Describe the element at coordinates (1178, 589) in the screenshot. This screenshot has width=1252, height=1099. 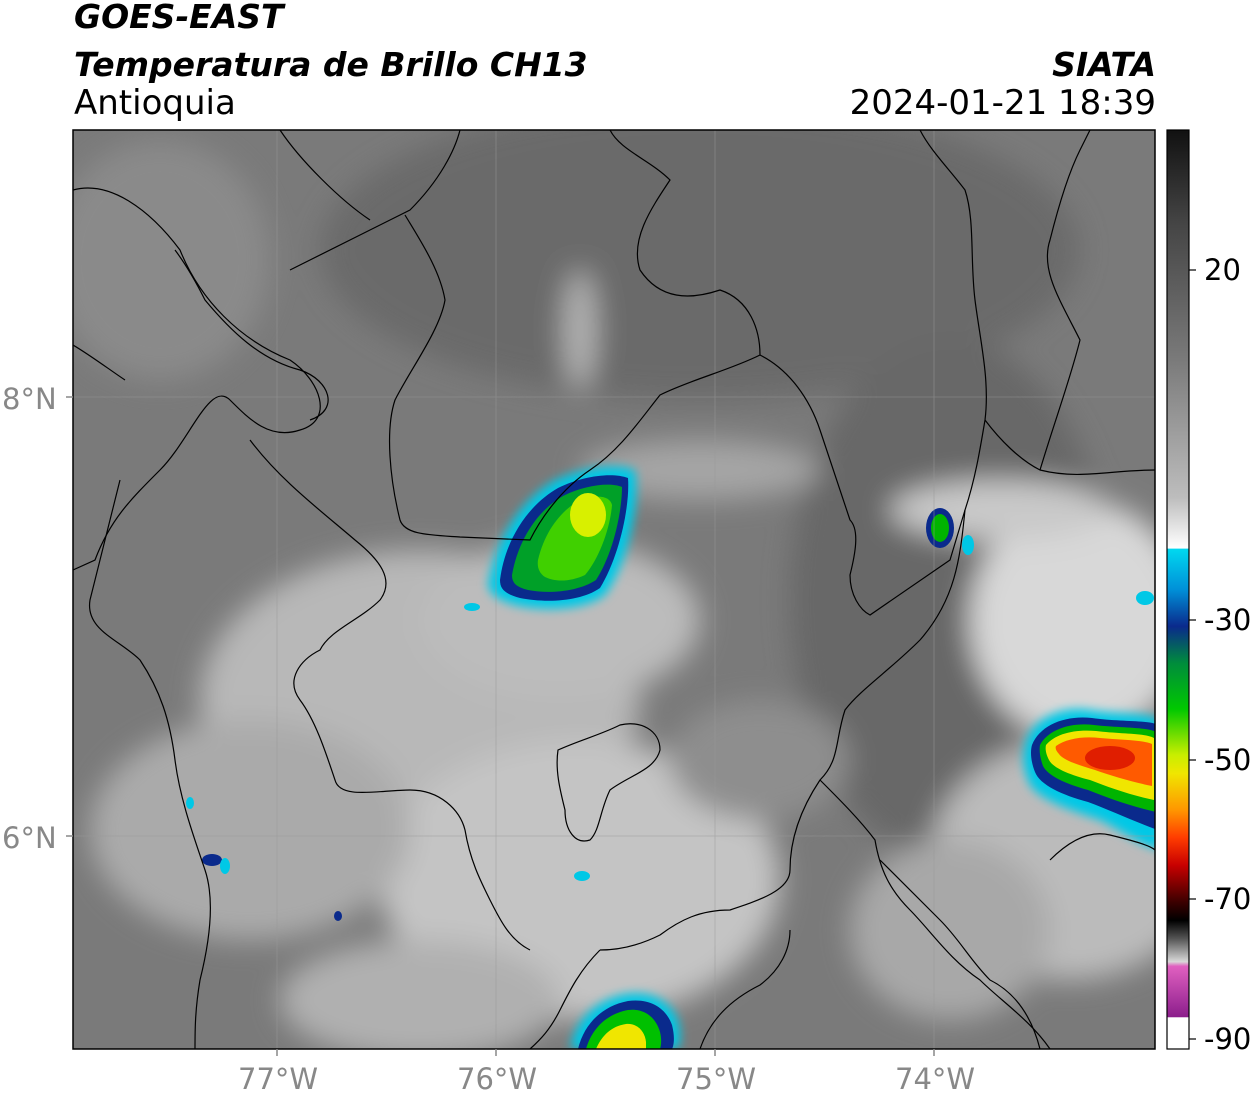
I see `colorbar` at that location.